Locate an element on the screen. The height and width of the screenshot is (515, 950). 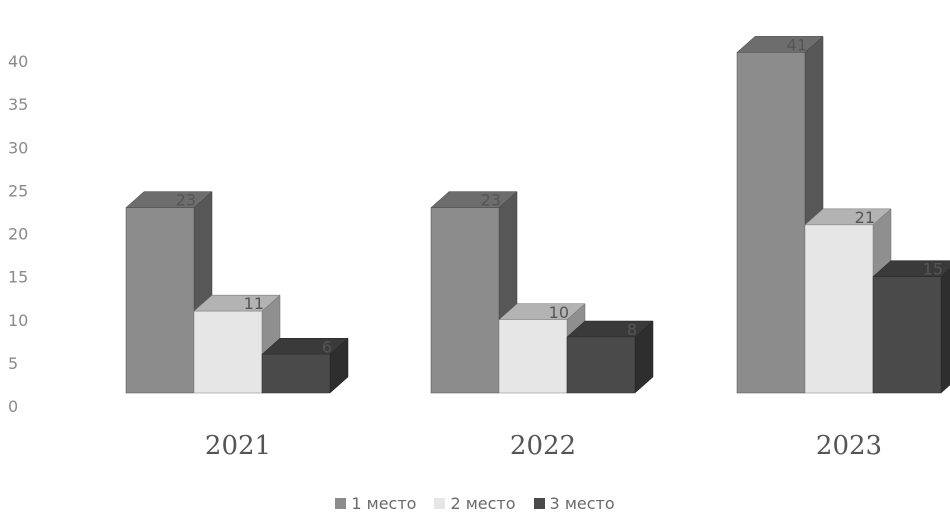
y-tick-label: 5 is located at coordinates (13, 363).